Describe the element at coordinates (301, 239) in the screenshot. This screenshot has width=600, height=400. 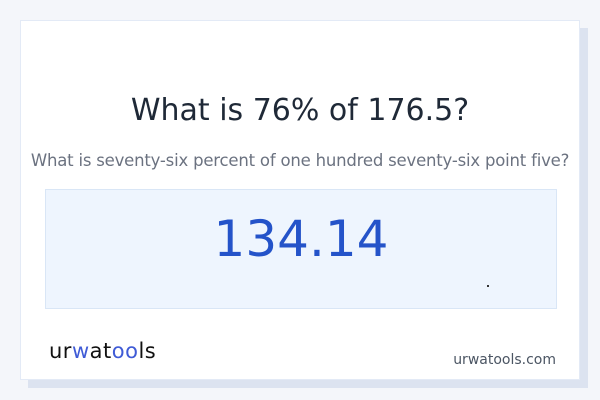
I see `result-value: 134.14` at that location.